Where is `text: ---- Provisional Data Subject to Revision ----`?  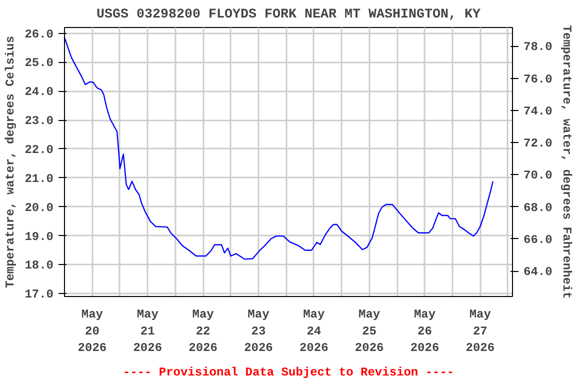
text: ---- Provisional Data Subject to Revision ---- is located at coordinates (288, 373).